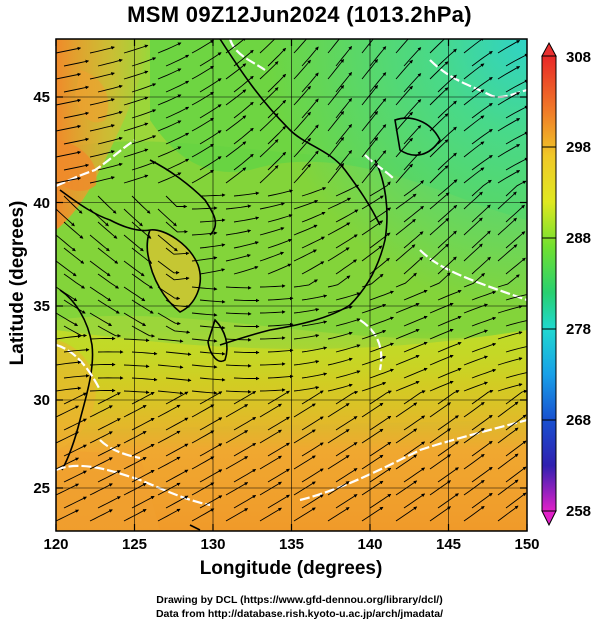  What do you see at coordinates (41, 306) in the screenshot?
I see `y-tick-label: 35` at bounding box center [41, 306].